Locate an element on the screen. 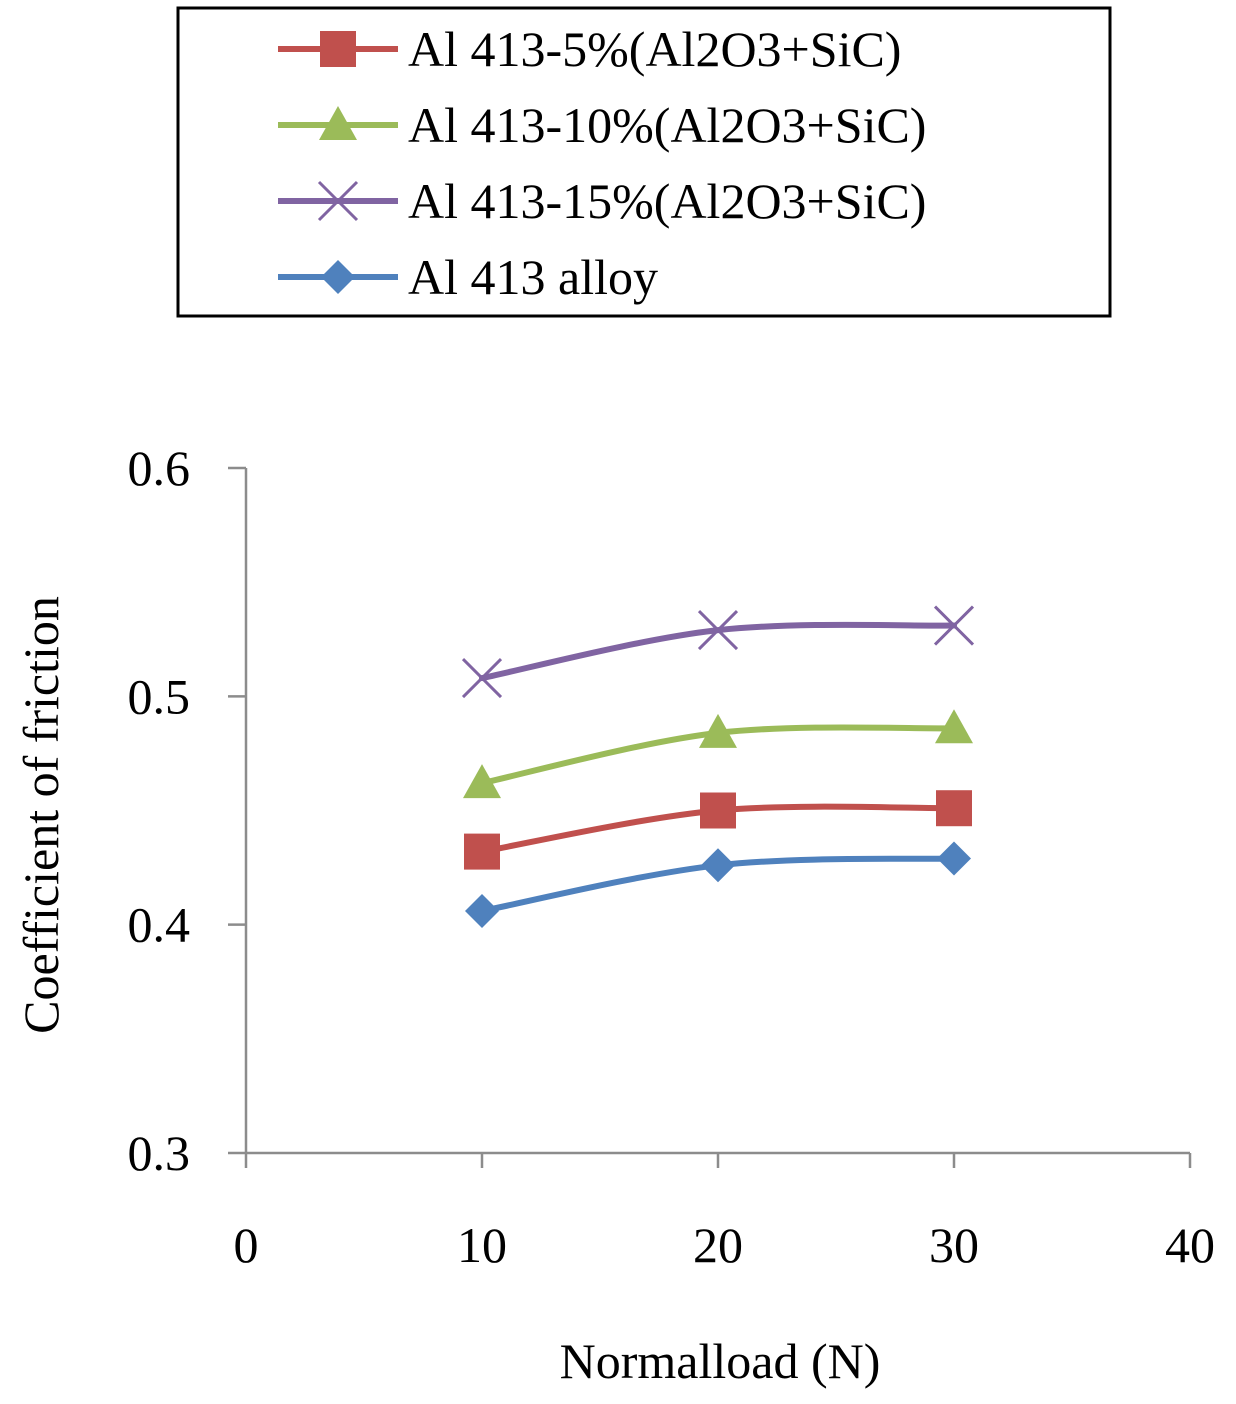 This screenshot has width=1236, height=1404. legend-label: Al 413-10%(Al2O3+SiC) is located at coordinates (667, 125).